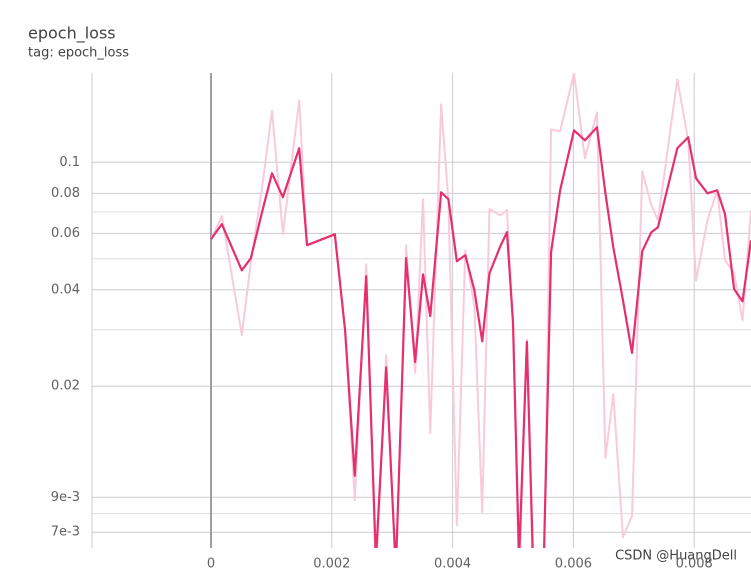 This screenshot has width=751, height=573. I want to click on chart-subtitle: tag: epoch_loss, so click(78, 53).